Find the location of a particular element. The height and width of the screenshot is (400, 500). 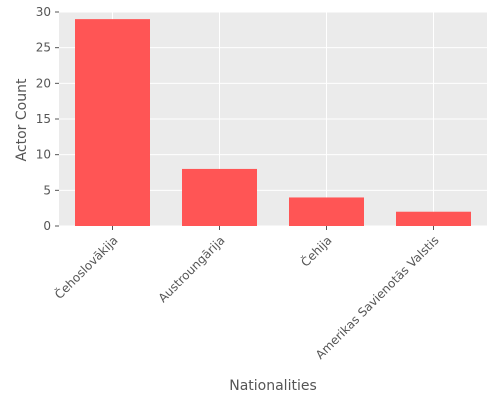

y-axis-title: Actor Count is located at coordinates (22, 119).